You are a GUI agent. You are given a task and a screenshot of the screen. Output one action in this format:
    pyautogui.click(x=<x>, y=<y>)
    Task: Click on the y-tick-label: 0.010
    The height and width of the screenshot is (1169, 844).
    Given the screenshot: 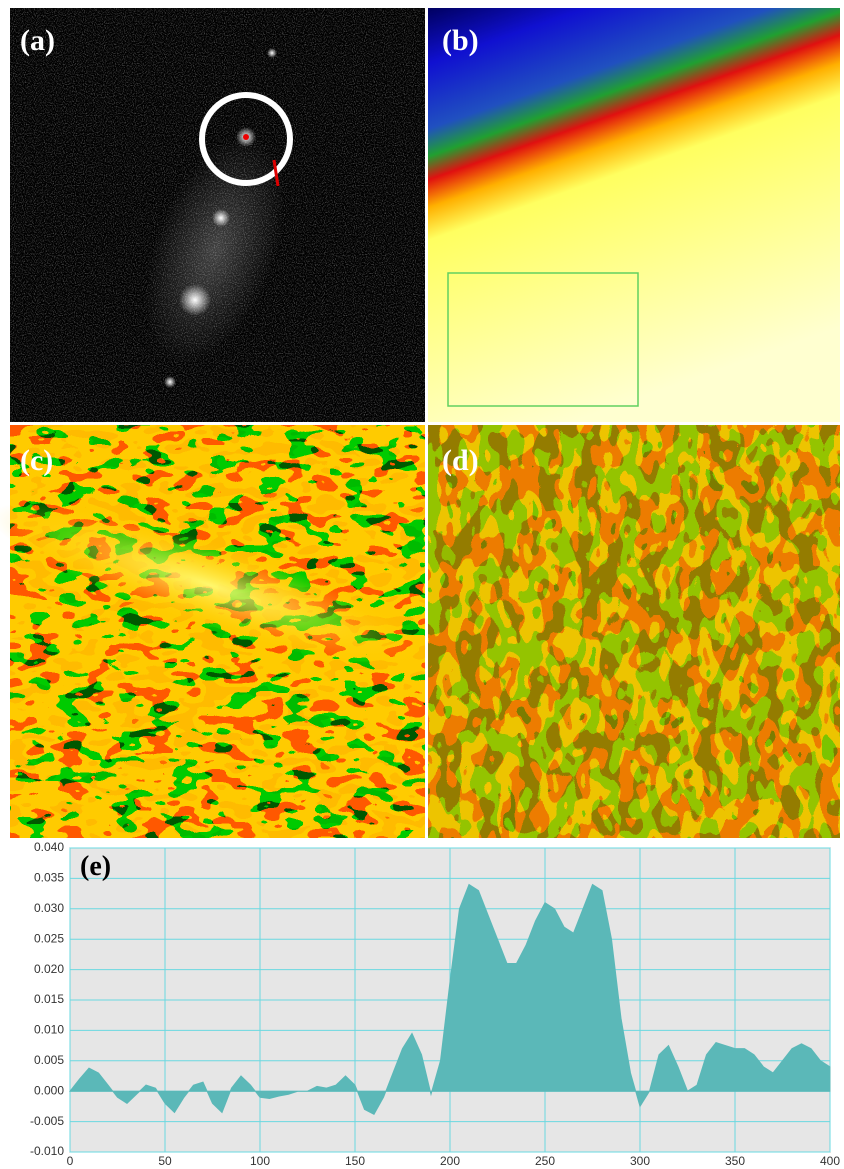 What is the action you would take?
    pyautogui.click(x=49, y=1030)
    